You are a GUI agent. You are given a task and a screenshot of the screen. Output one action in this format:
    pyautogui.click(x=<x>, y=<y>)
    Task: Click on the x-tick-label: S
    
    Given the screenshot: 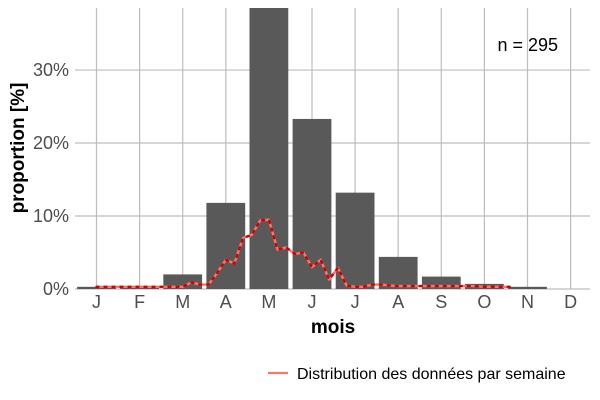 What is the action you would take?
    pyautogui.click(x=441, y=302)
    